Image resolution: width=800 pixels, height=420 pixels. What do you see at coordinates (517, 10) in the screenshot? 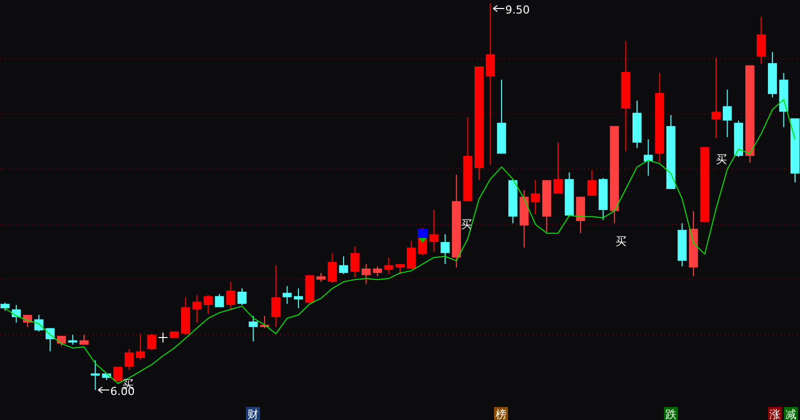
I see `annotation: 9.50` at bounding box center [517, 10].